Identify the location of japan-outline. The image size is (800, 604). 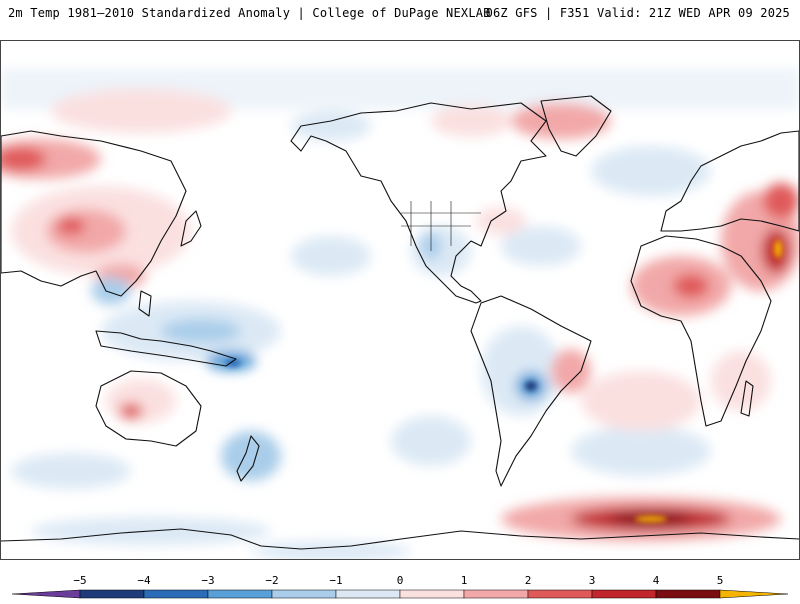
(191, 228).